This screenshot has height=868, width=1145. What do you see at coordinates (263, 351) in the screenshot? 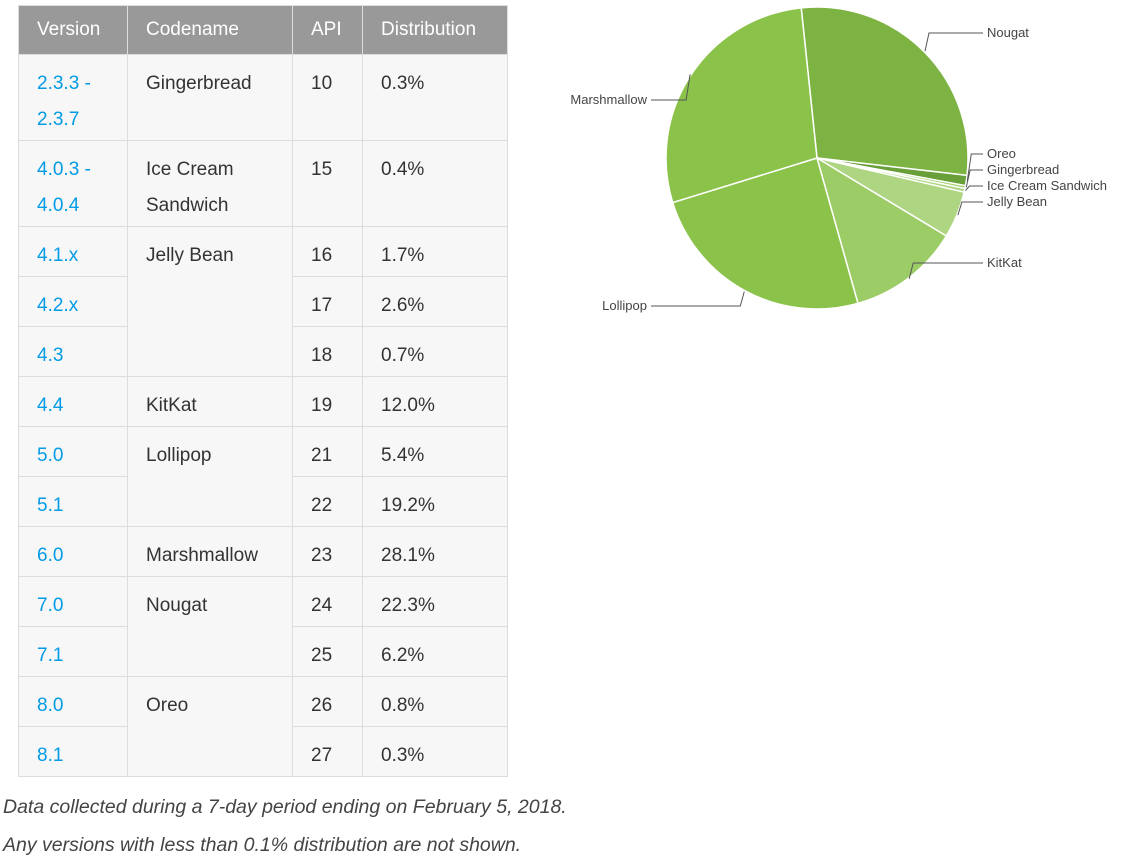
I see `table-row: 4.3 18 0.7%` at bounding box center [263, 351].